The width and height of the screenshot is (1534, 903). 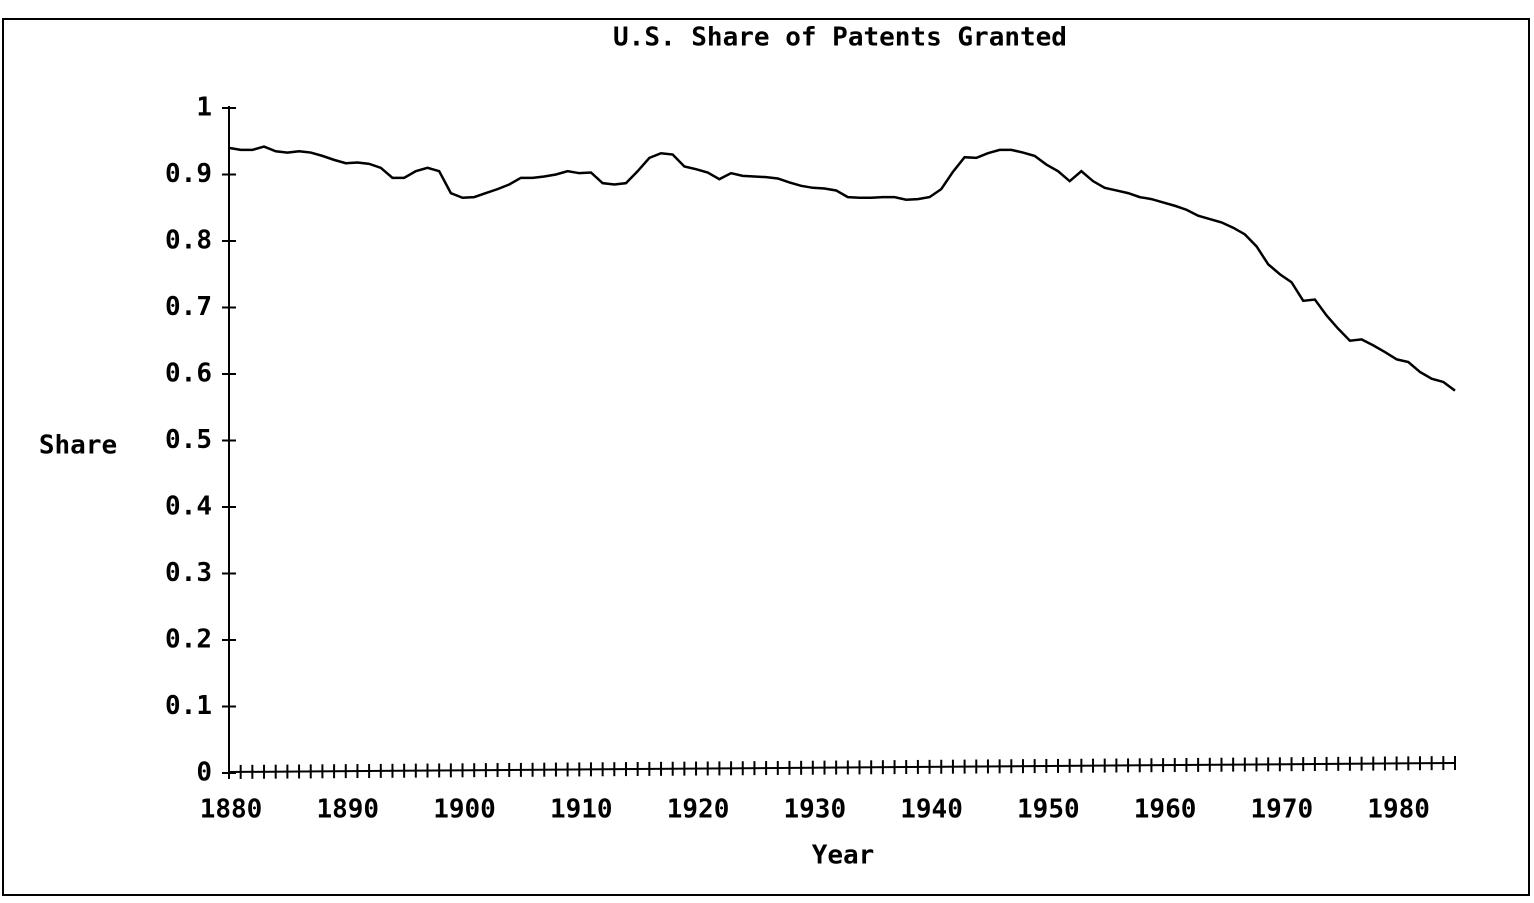 What do you see at coordinates (188, 640) in the screenshot?
I see `y-tick-label: 0.2` at bounding box center [188, 640].